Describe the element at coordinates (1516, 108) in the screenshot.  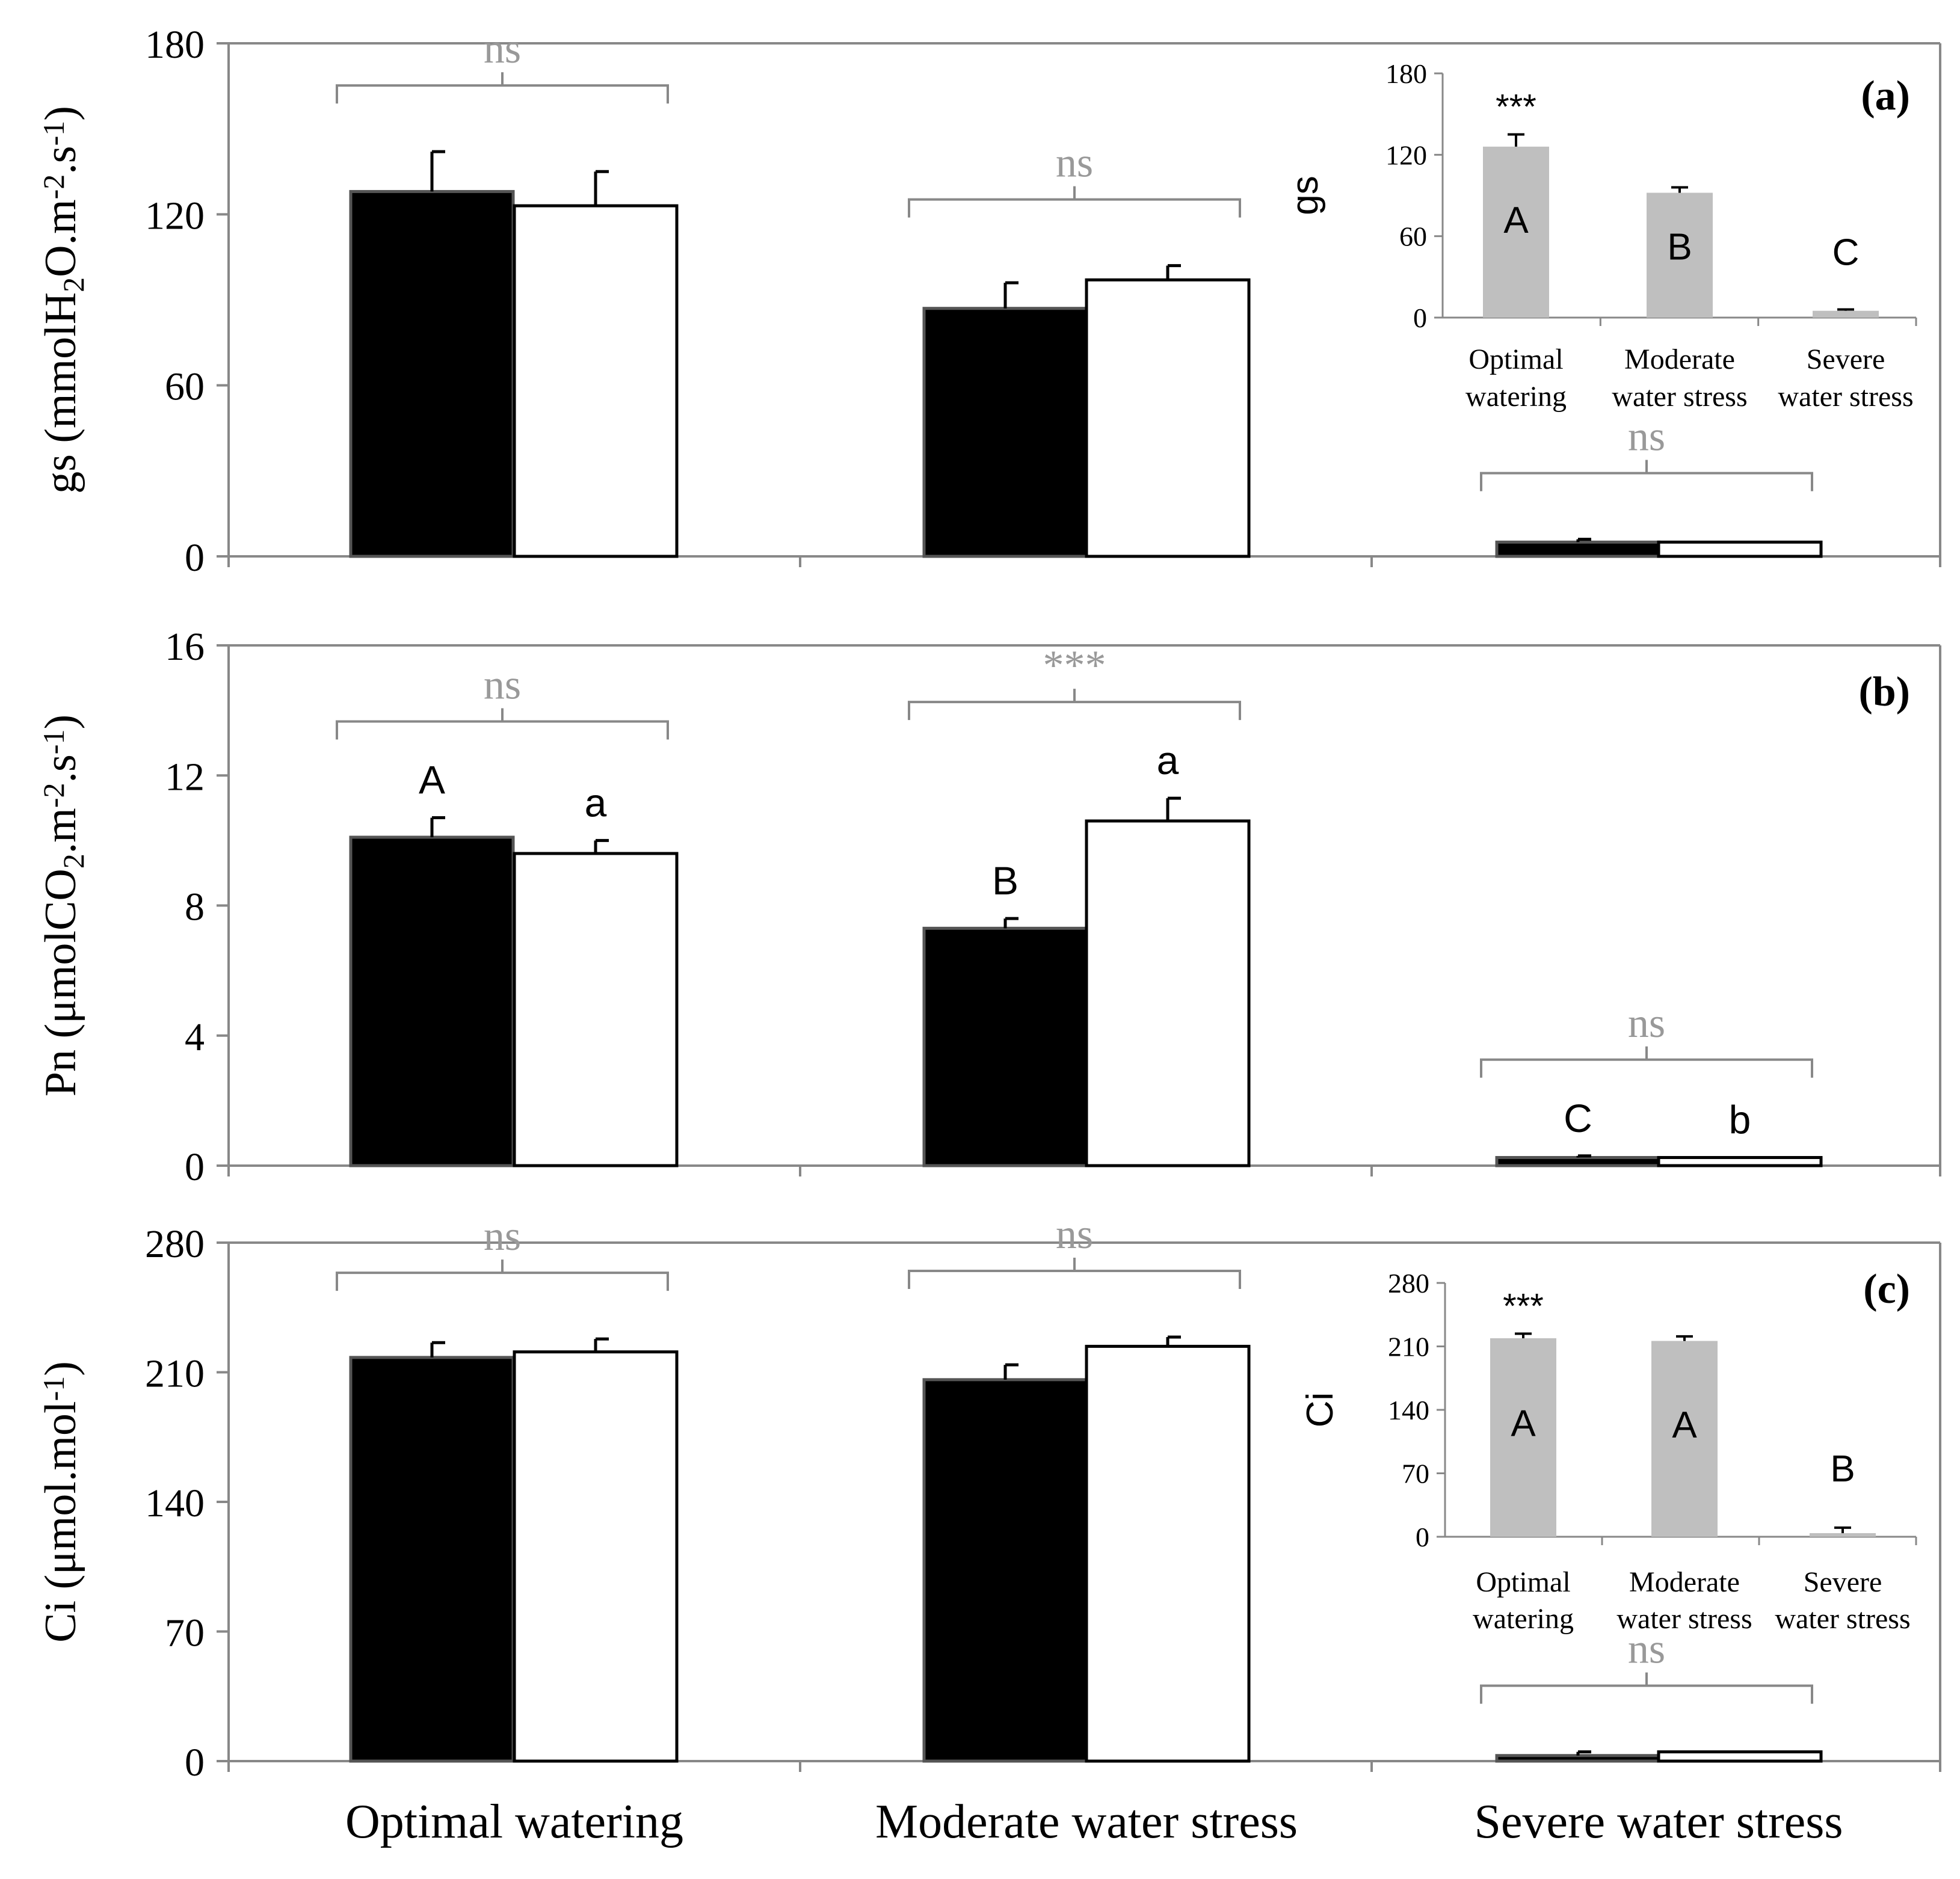
I see `inset-significance-stars: ***` at that location.